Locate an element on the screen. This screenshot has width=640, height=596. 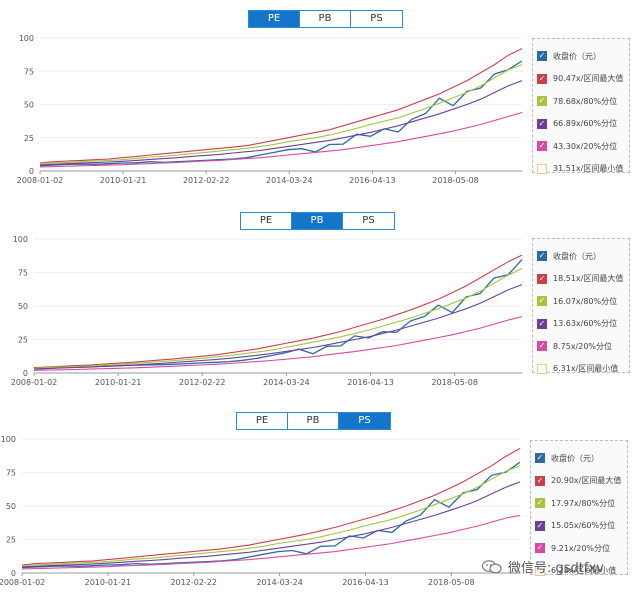
wechat-icon is located at coordinates (491, 566).